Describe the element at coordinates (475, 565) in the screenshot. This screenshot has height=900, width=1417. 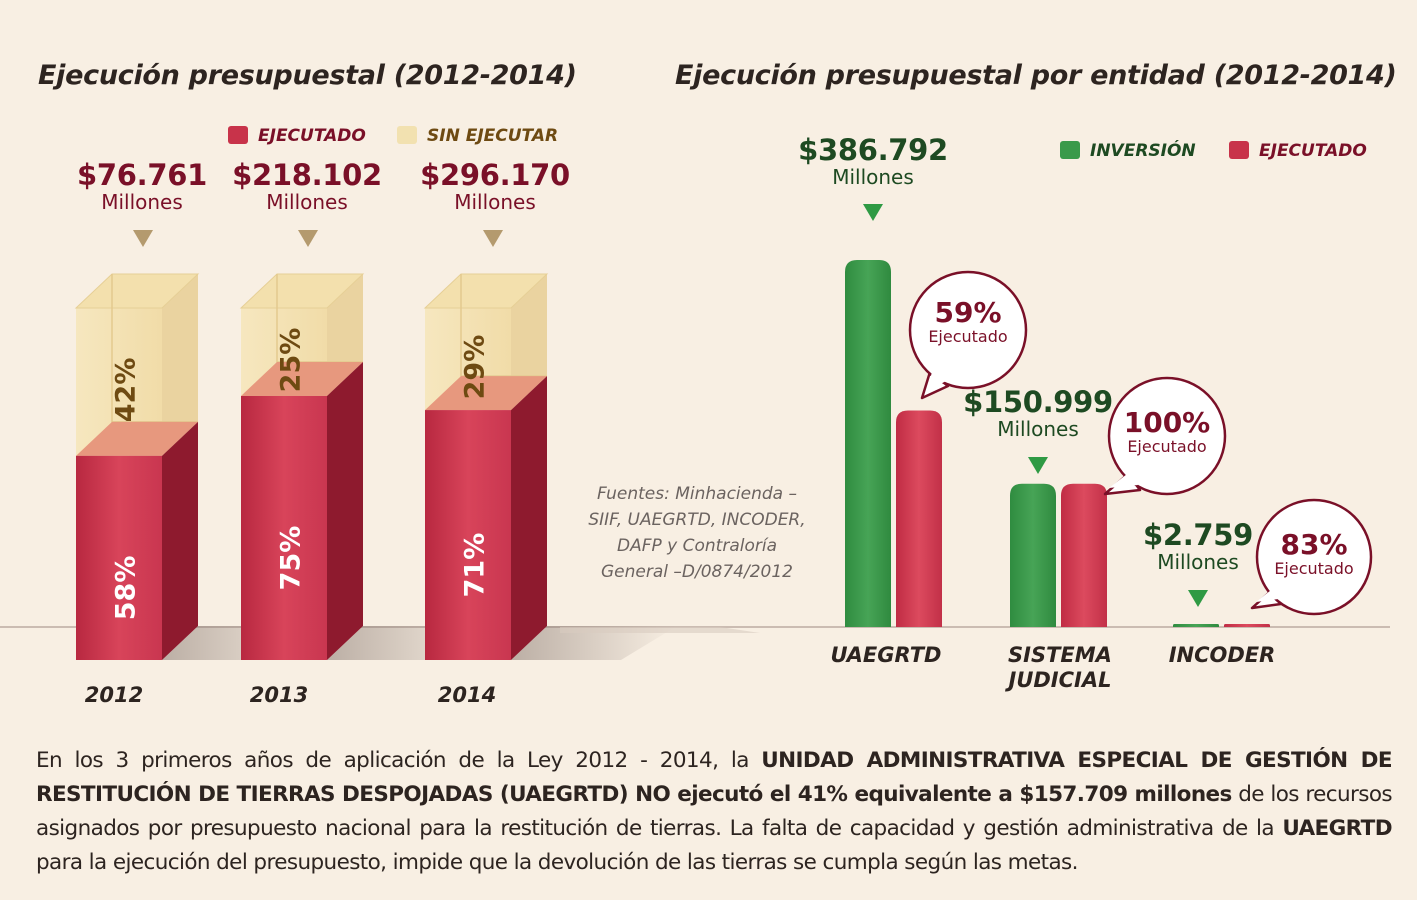
I see `bar-label-ejecutado-2014: 71%` at that location.